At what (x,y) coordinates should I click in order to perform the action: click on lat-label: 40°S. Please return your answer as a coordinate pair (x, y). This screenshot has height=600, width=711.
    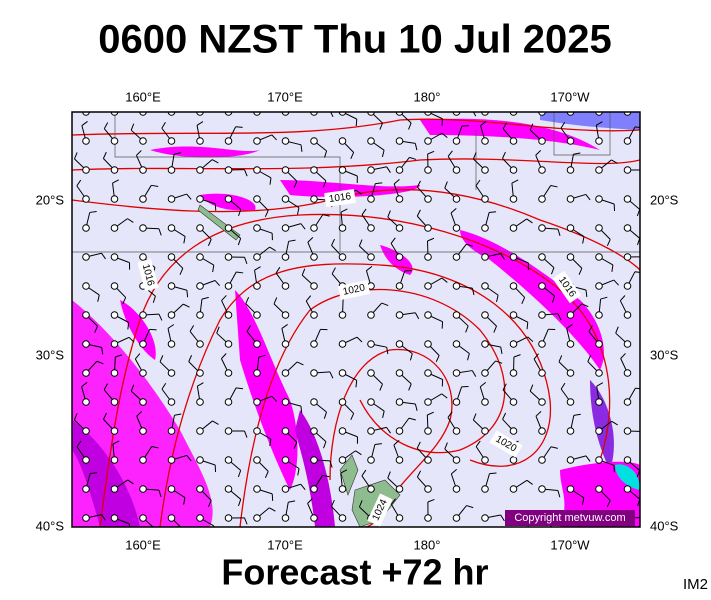
    Looking at the image, I should click on (664, 525).